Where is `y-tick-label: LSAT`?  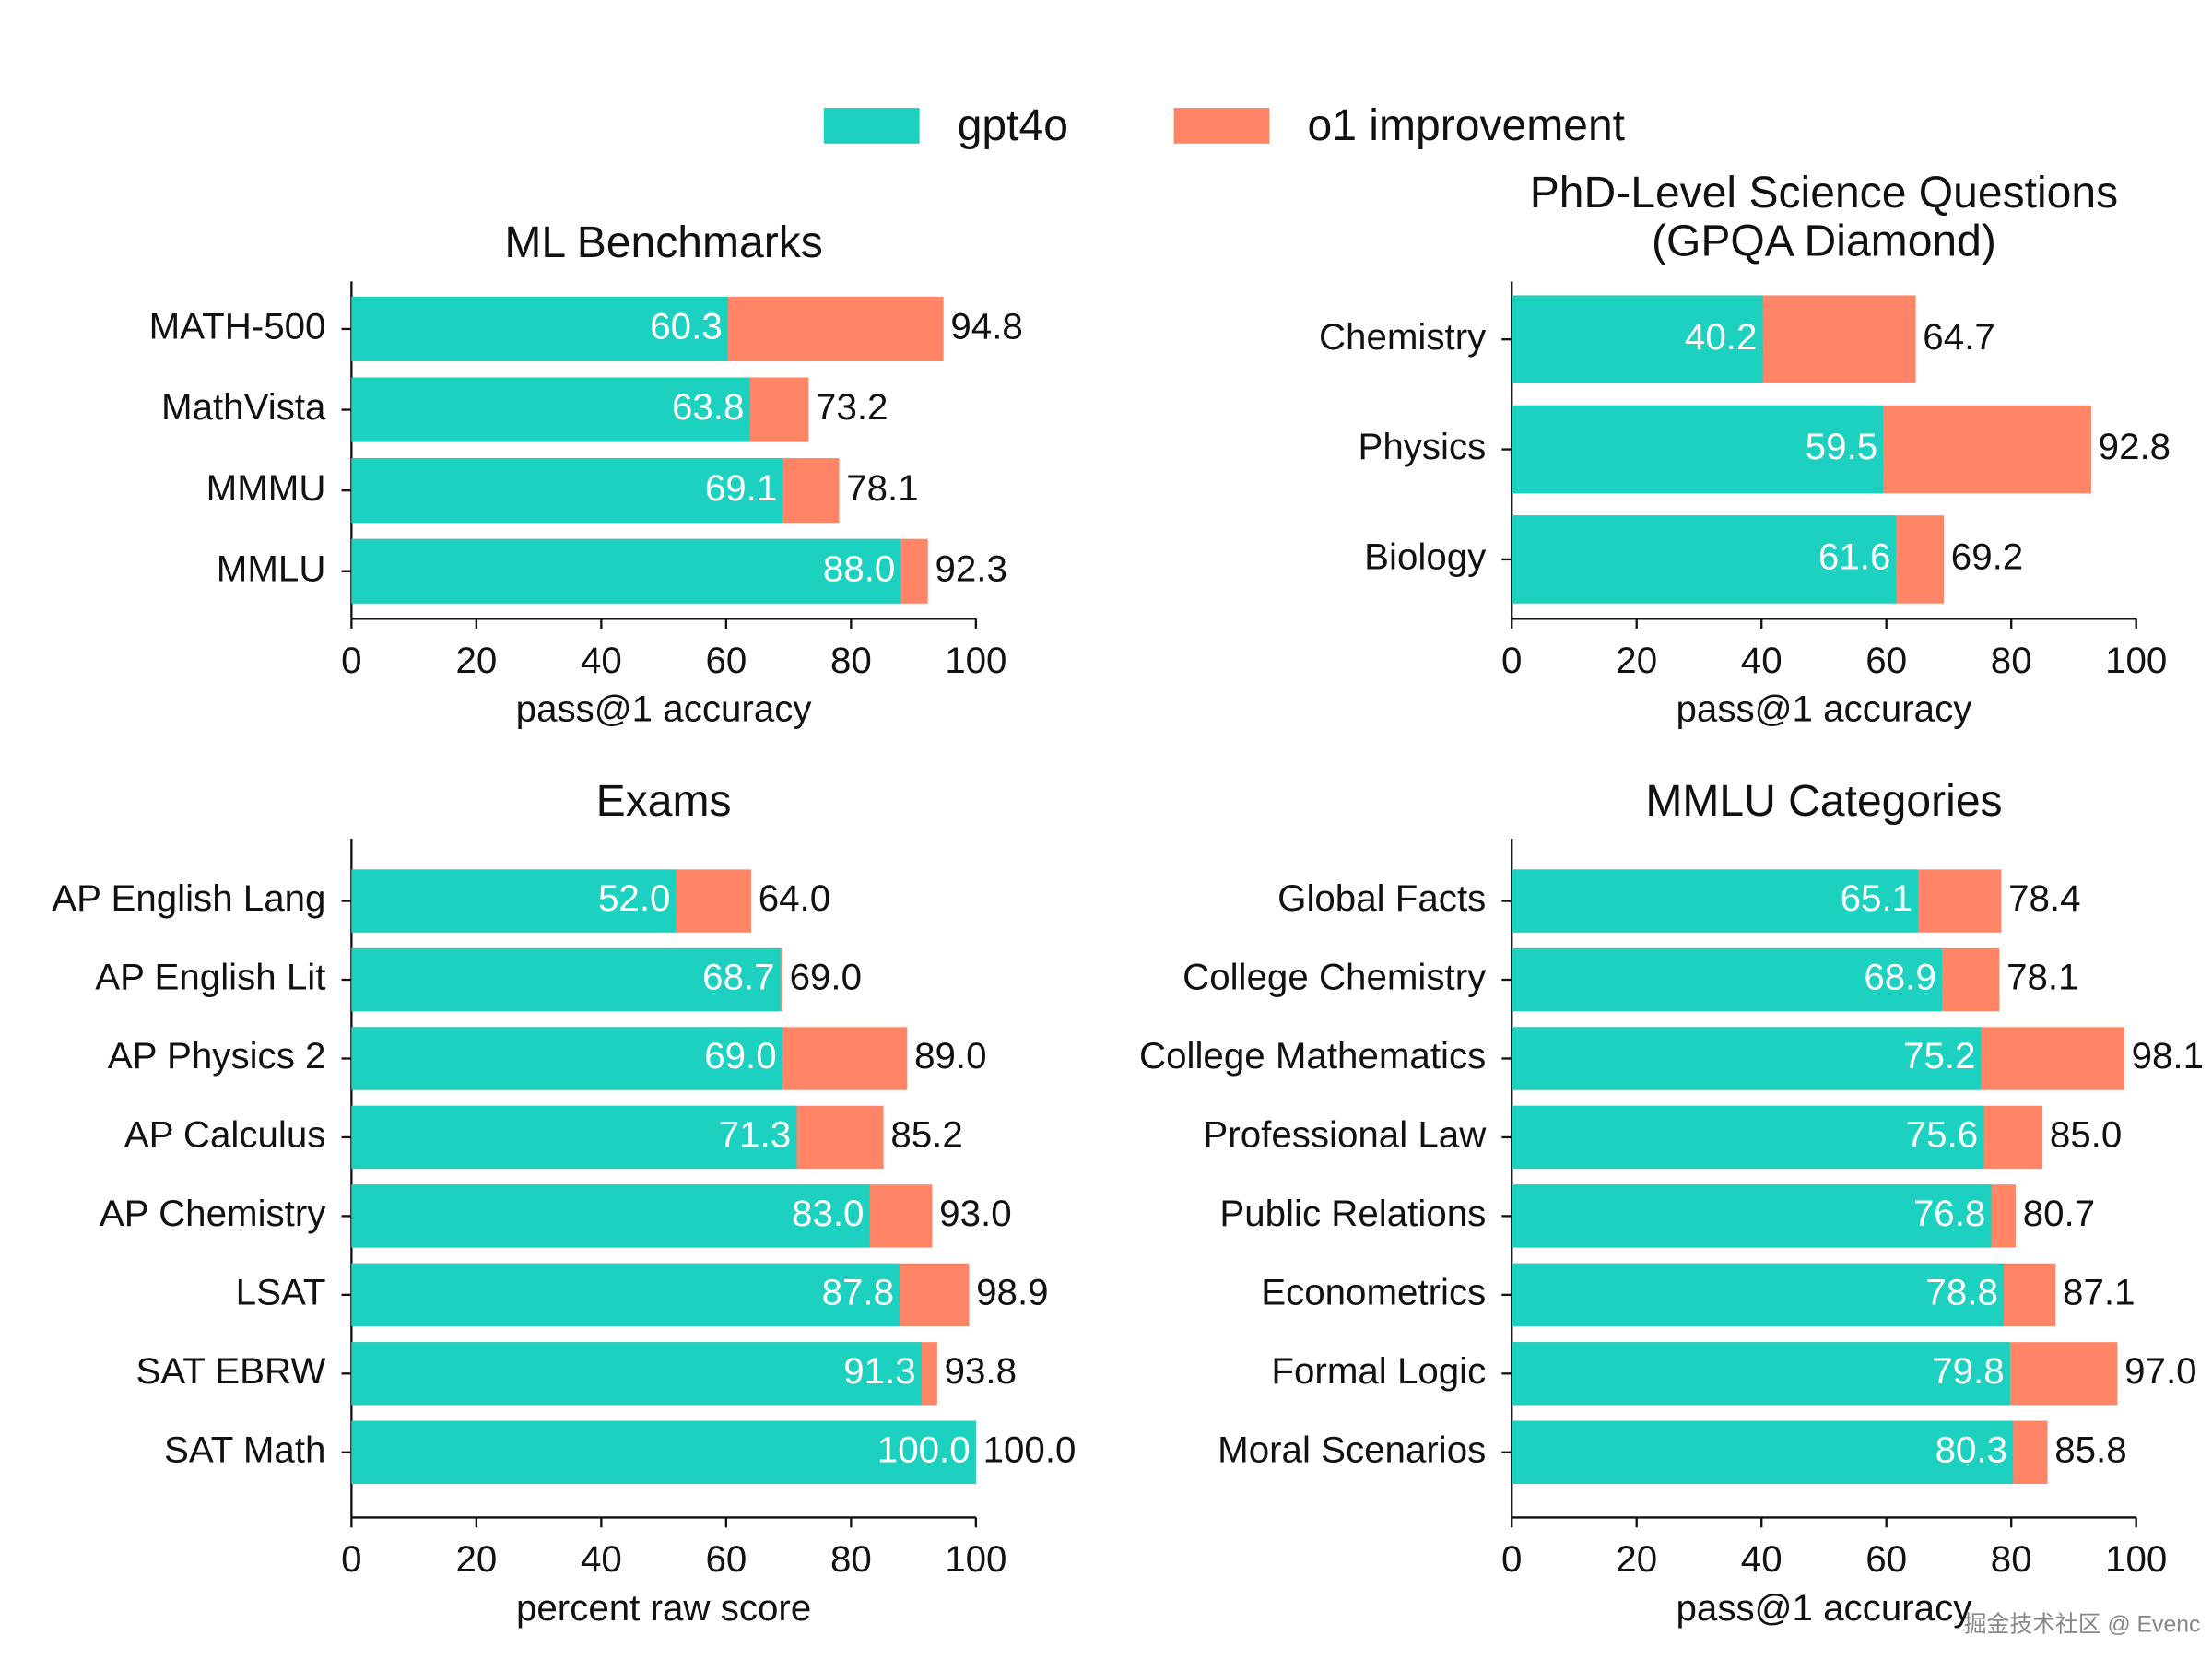
y-tick-label: LSAT is located at coordinates (281, 1292).